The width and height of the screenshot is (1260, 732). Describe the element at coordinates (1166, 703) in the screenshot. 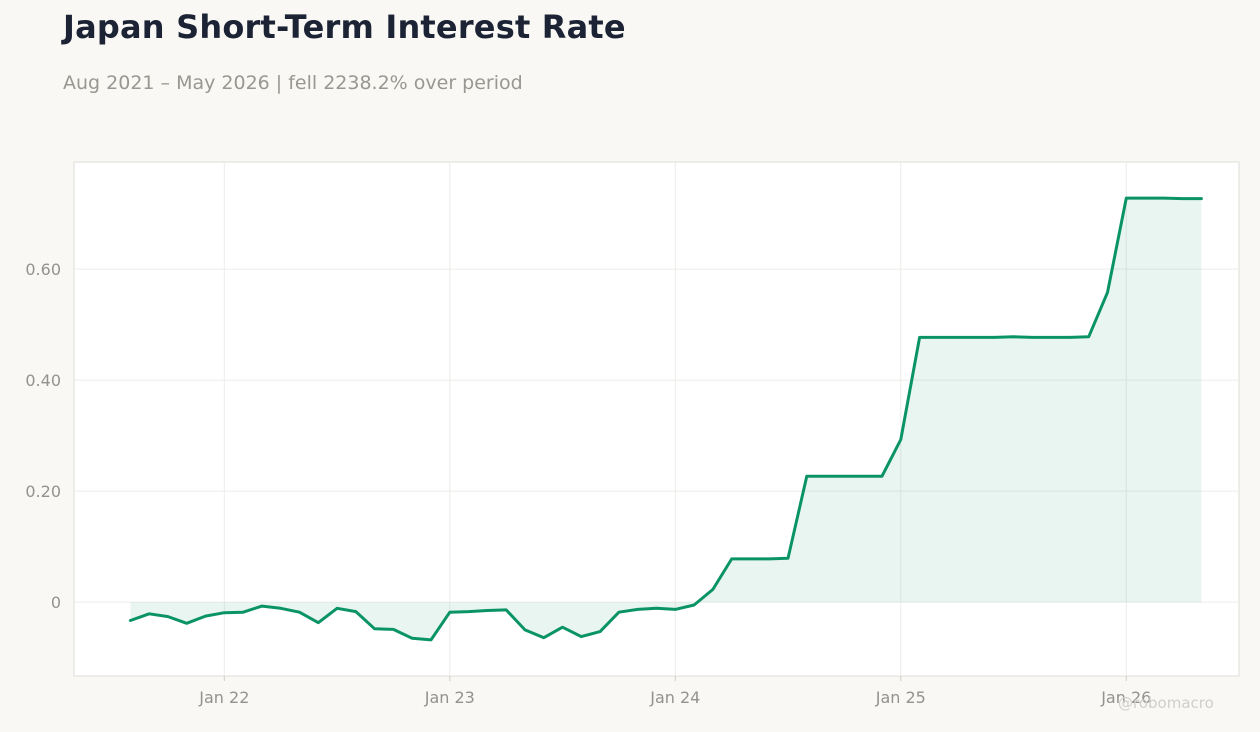

I see `watermark: @robomacro` at that location.